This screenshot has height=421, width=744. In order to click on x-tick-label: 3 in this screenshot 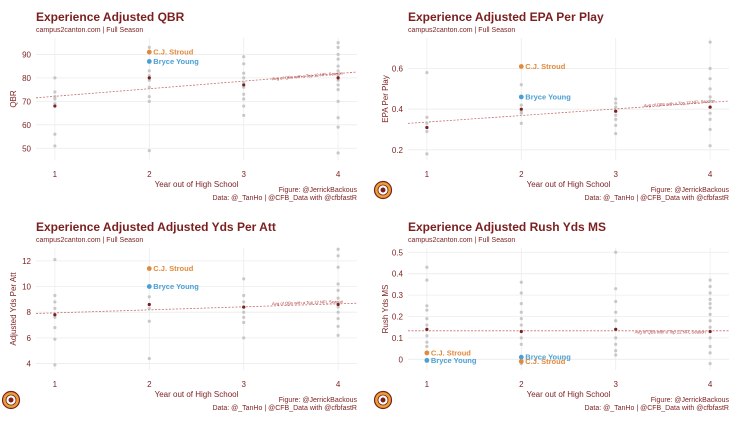, I will do `click(243, 384)`.